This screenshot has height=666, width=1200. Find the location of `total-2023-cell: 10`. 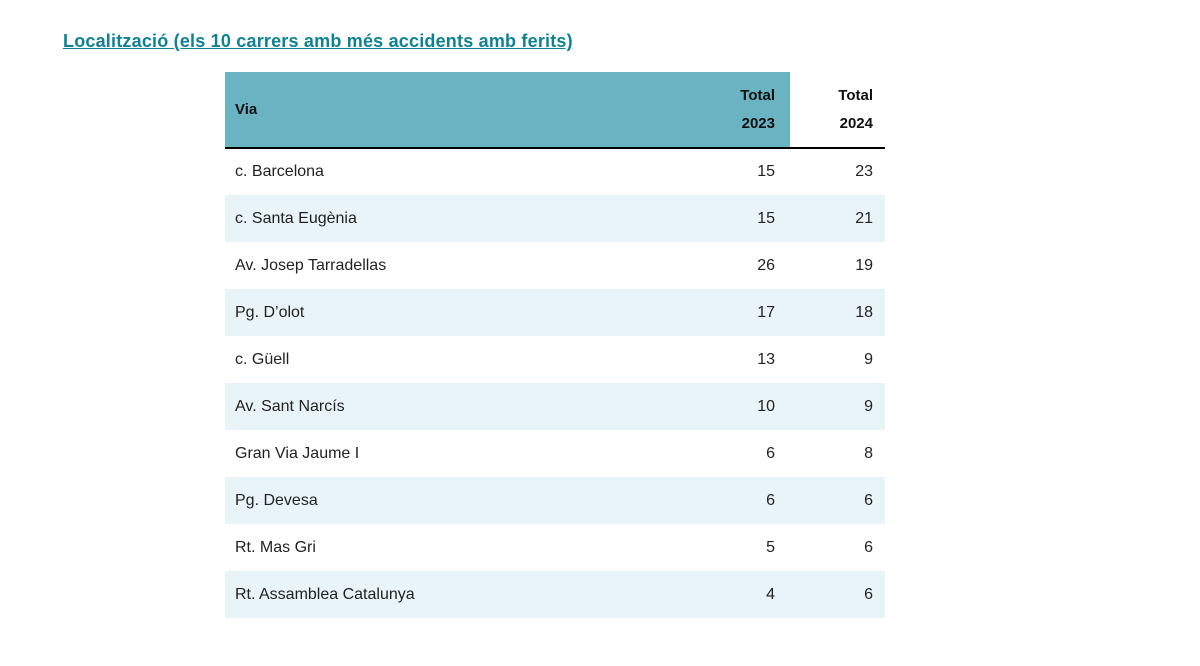

total-2023-cell: 10 is located at coordinates (766, 406).